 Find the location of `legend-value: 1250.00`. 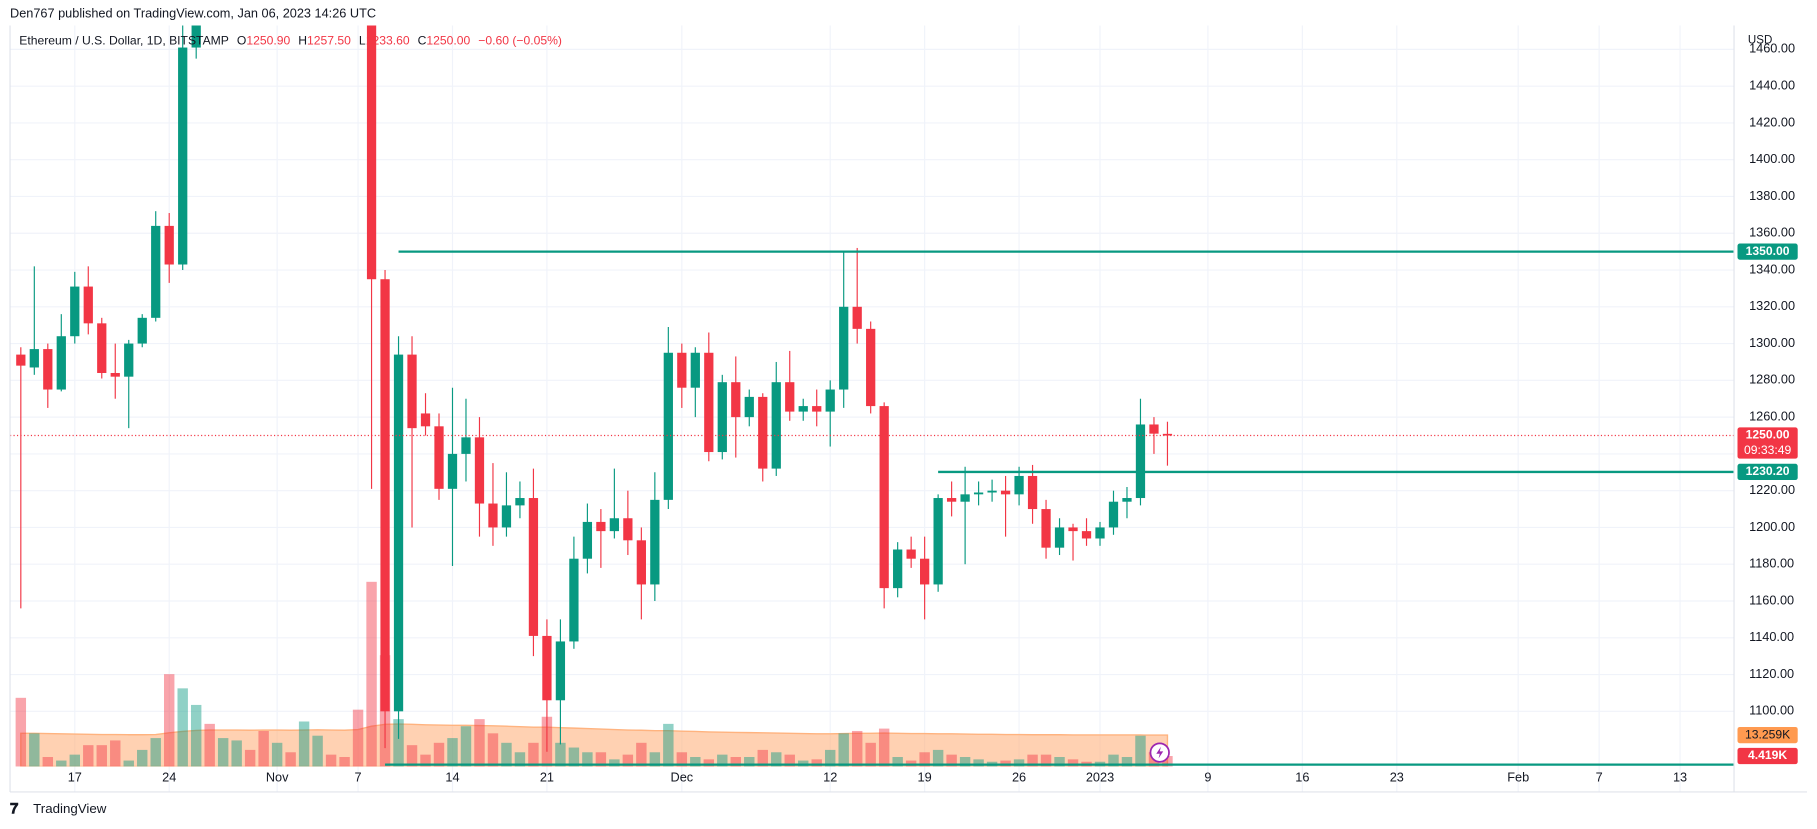

legend-value: 1250.00 is located at coordinates (448, 41).